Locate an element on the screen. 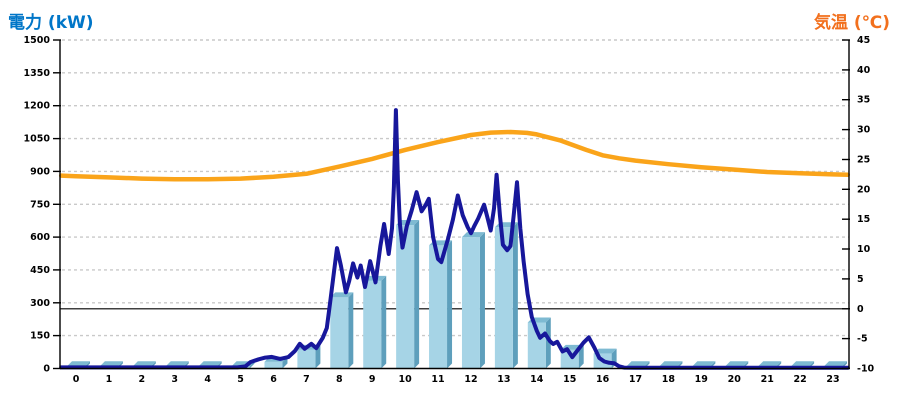 This screenshot has width=900, height=400. x-tick-label: 14 is located at coordinates (537, 379).